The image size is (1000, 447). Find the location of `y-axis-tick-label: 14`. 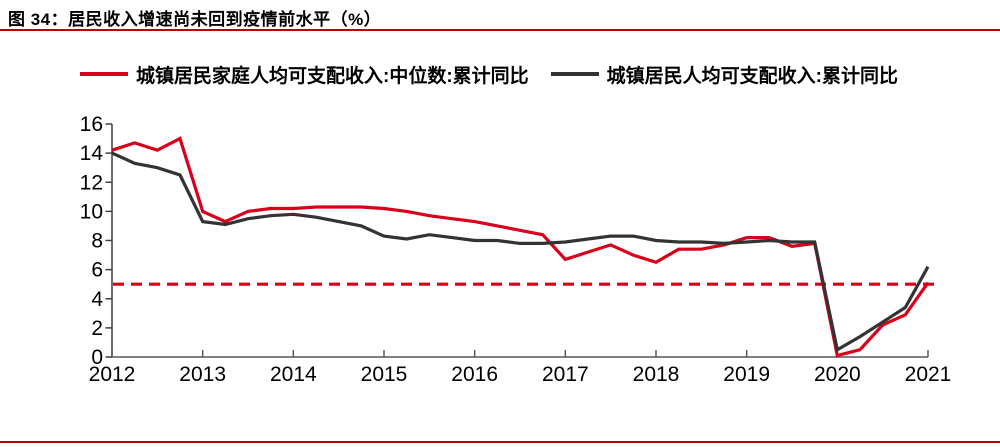

y-axis-tick-label: 14 is located at coordinates (92, 153).